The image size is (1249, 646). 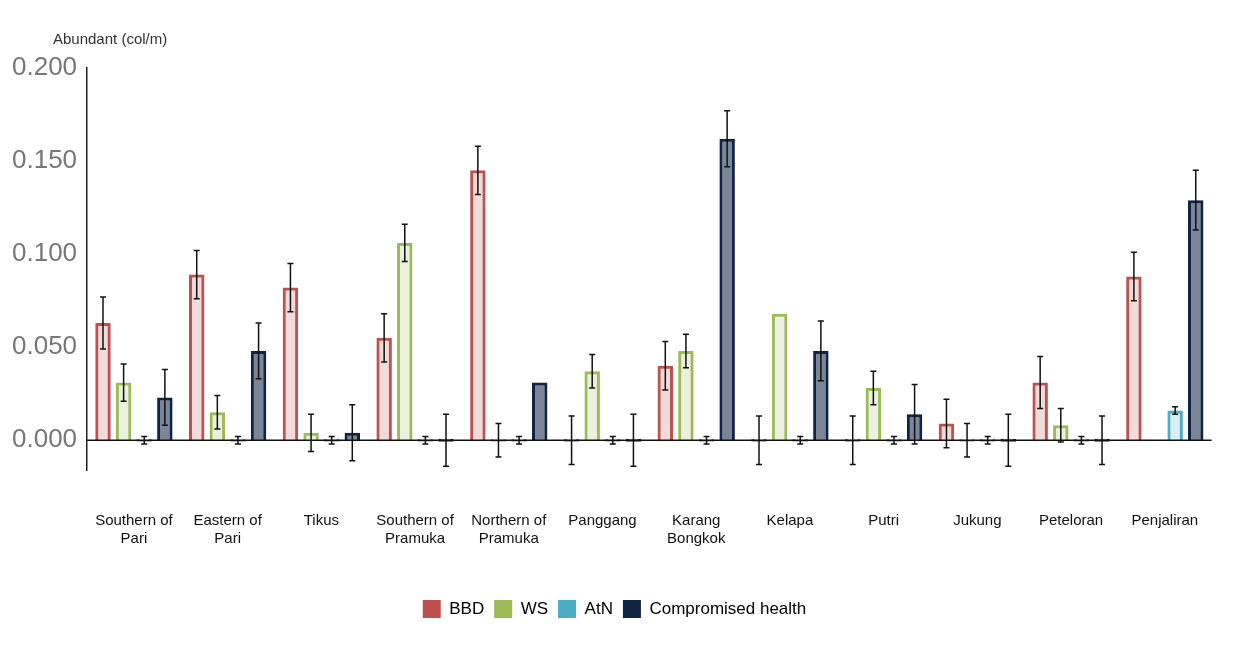 What do you see at coordinates (44, 438) in the screenshot?
I see `y-tick-label: 0.000` at bounding box center [44, 438].